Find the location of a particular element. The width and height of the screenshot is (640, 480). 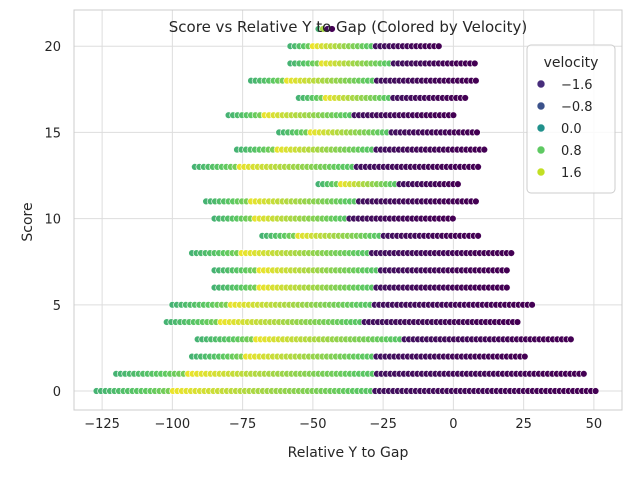

legend: velocity −1.6 −0.8 0.0 0.8 1.6 is located at coordinates (571, 119).